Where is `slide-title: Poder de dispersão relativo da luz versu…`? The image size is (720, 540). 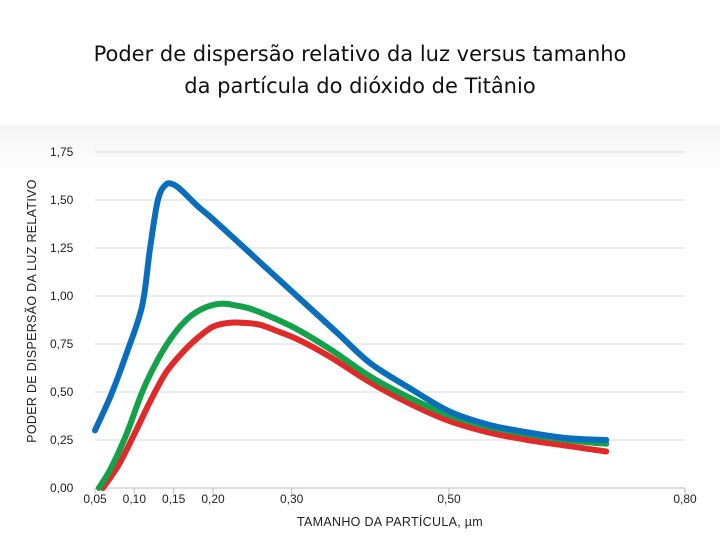
slide-title: Poder de dispersão relativo da luz versu… is located at coordinates (360, 70).